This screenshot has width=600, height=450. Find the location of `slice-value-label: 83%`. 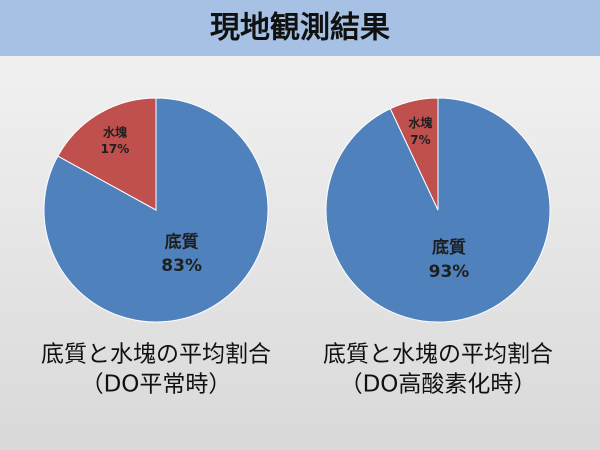

slice-value-label: 83% is located at coordinates (181, 266).